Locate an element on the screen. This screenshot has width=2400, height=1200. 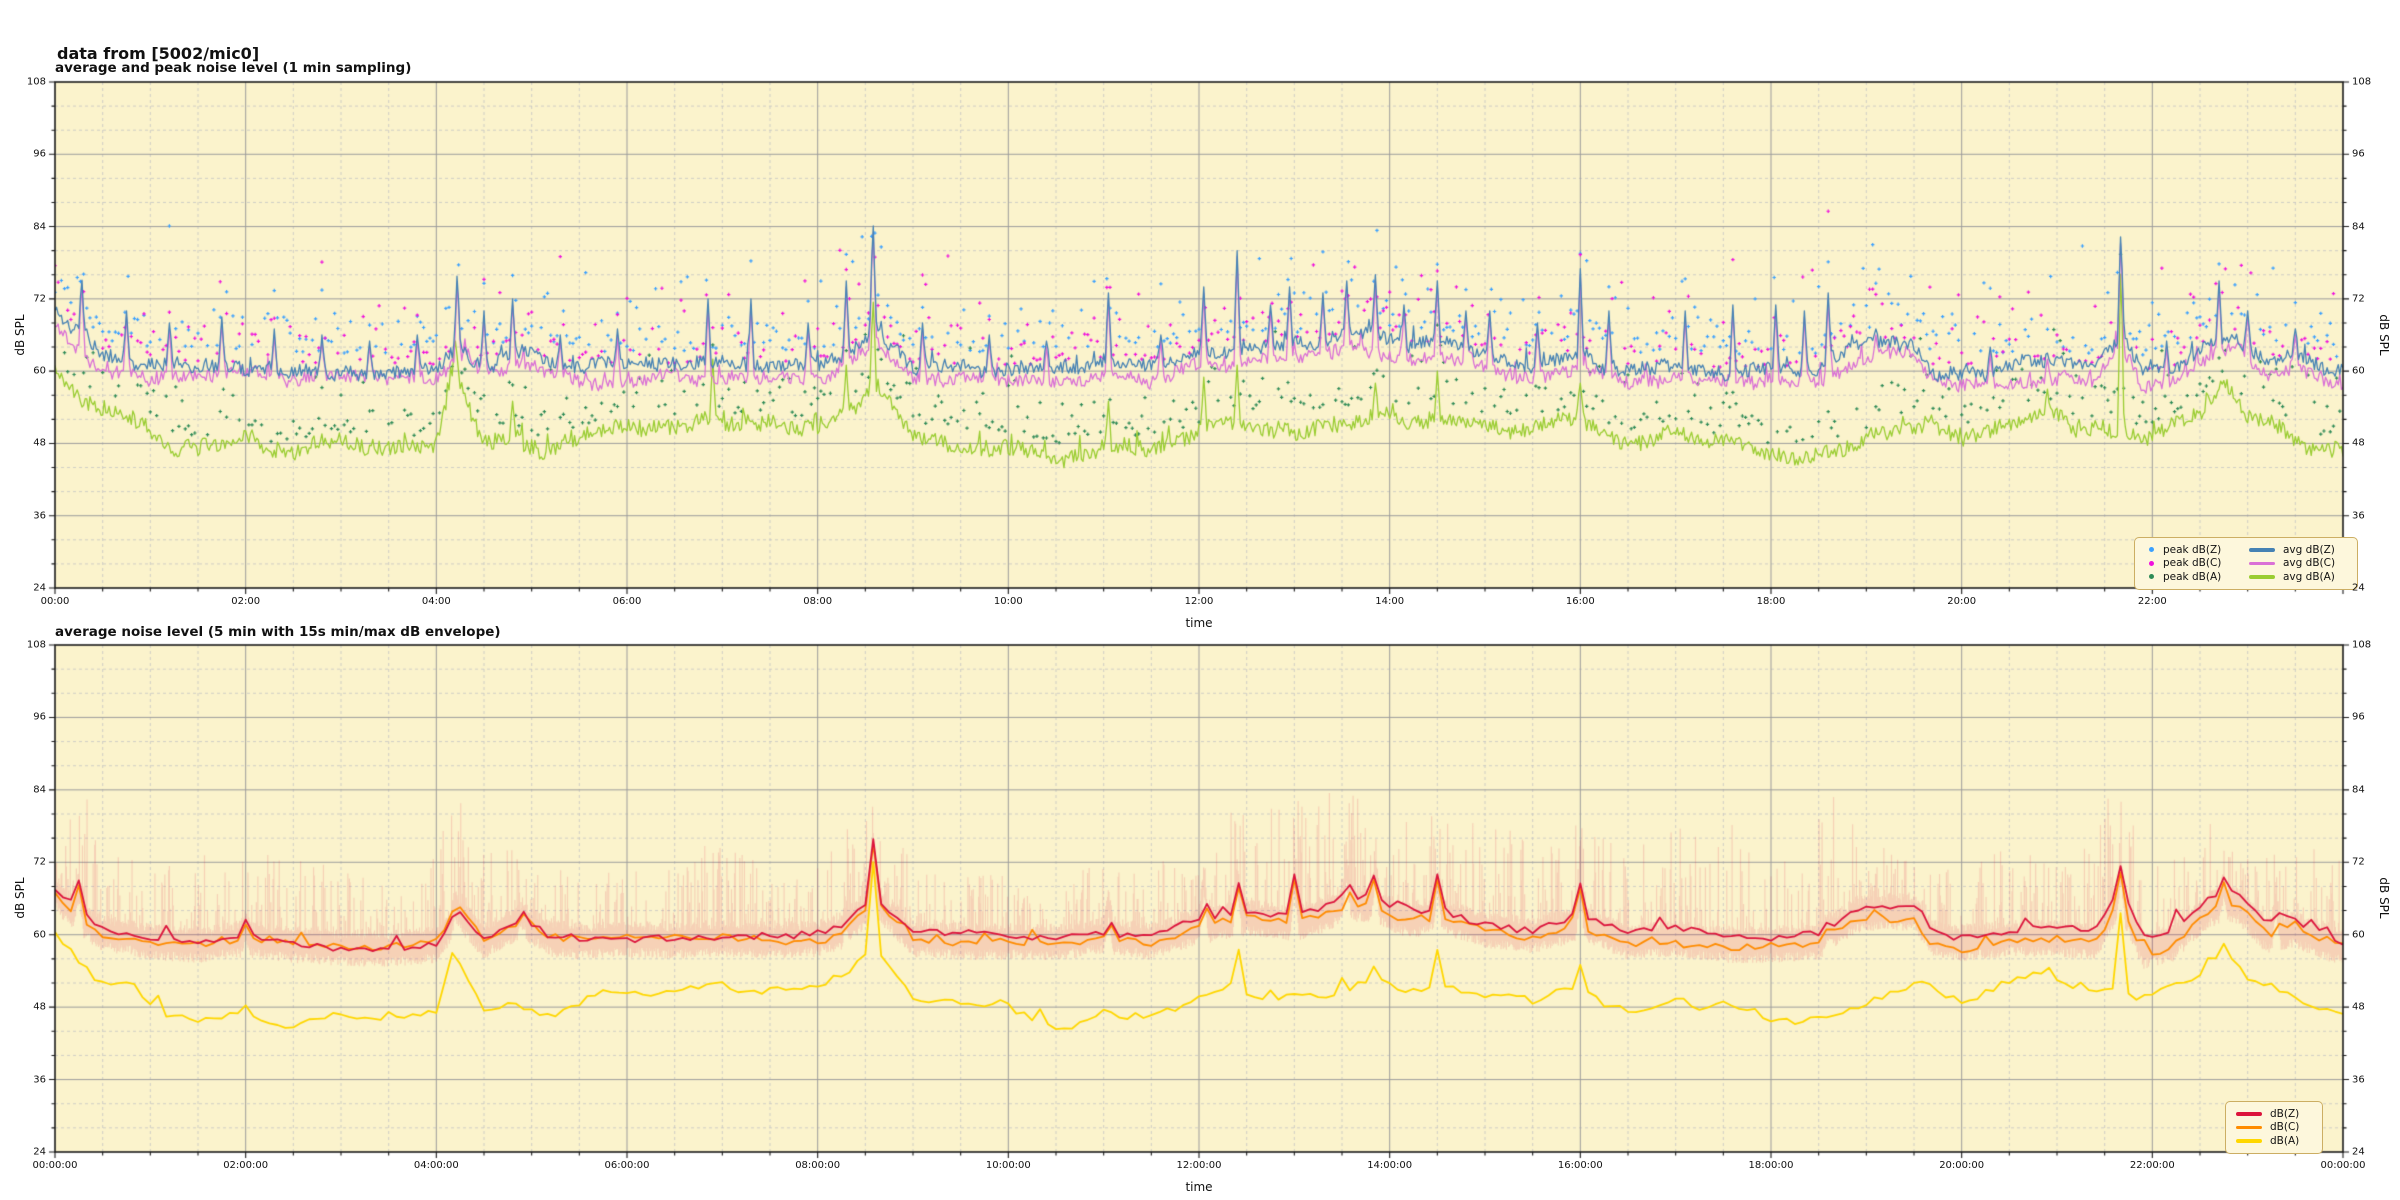
legend-line-avg-dbz is located at coordinates (2262, 550).